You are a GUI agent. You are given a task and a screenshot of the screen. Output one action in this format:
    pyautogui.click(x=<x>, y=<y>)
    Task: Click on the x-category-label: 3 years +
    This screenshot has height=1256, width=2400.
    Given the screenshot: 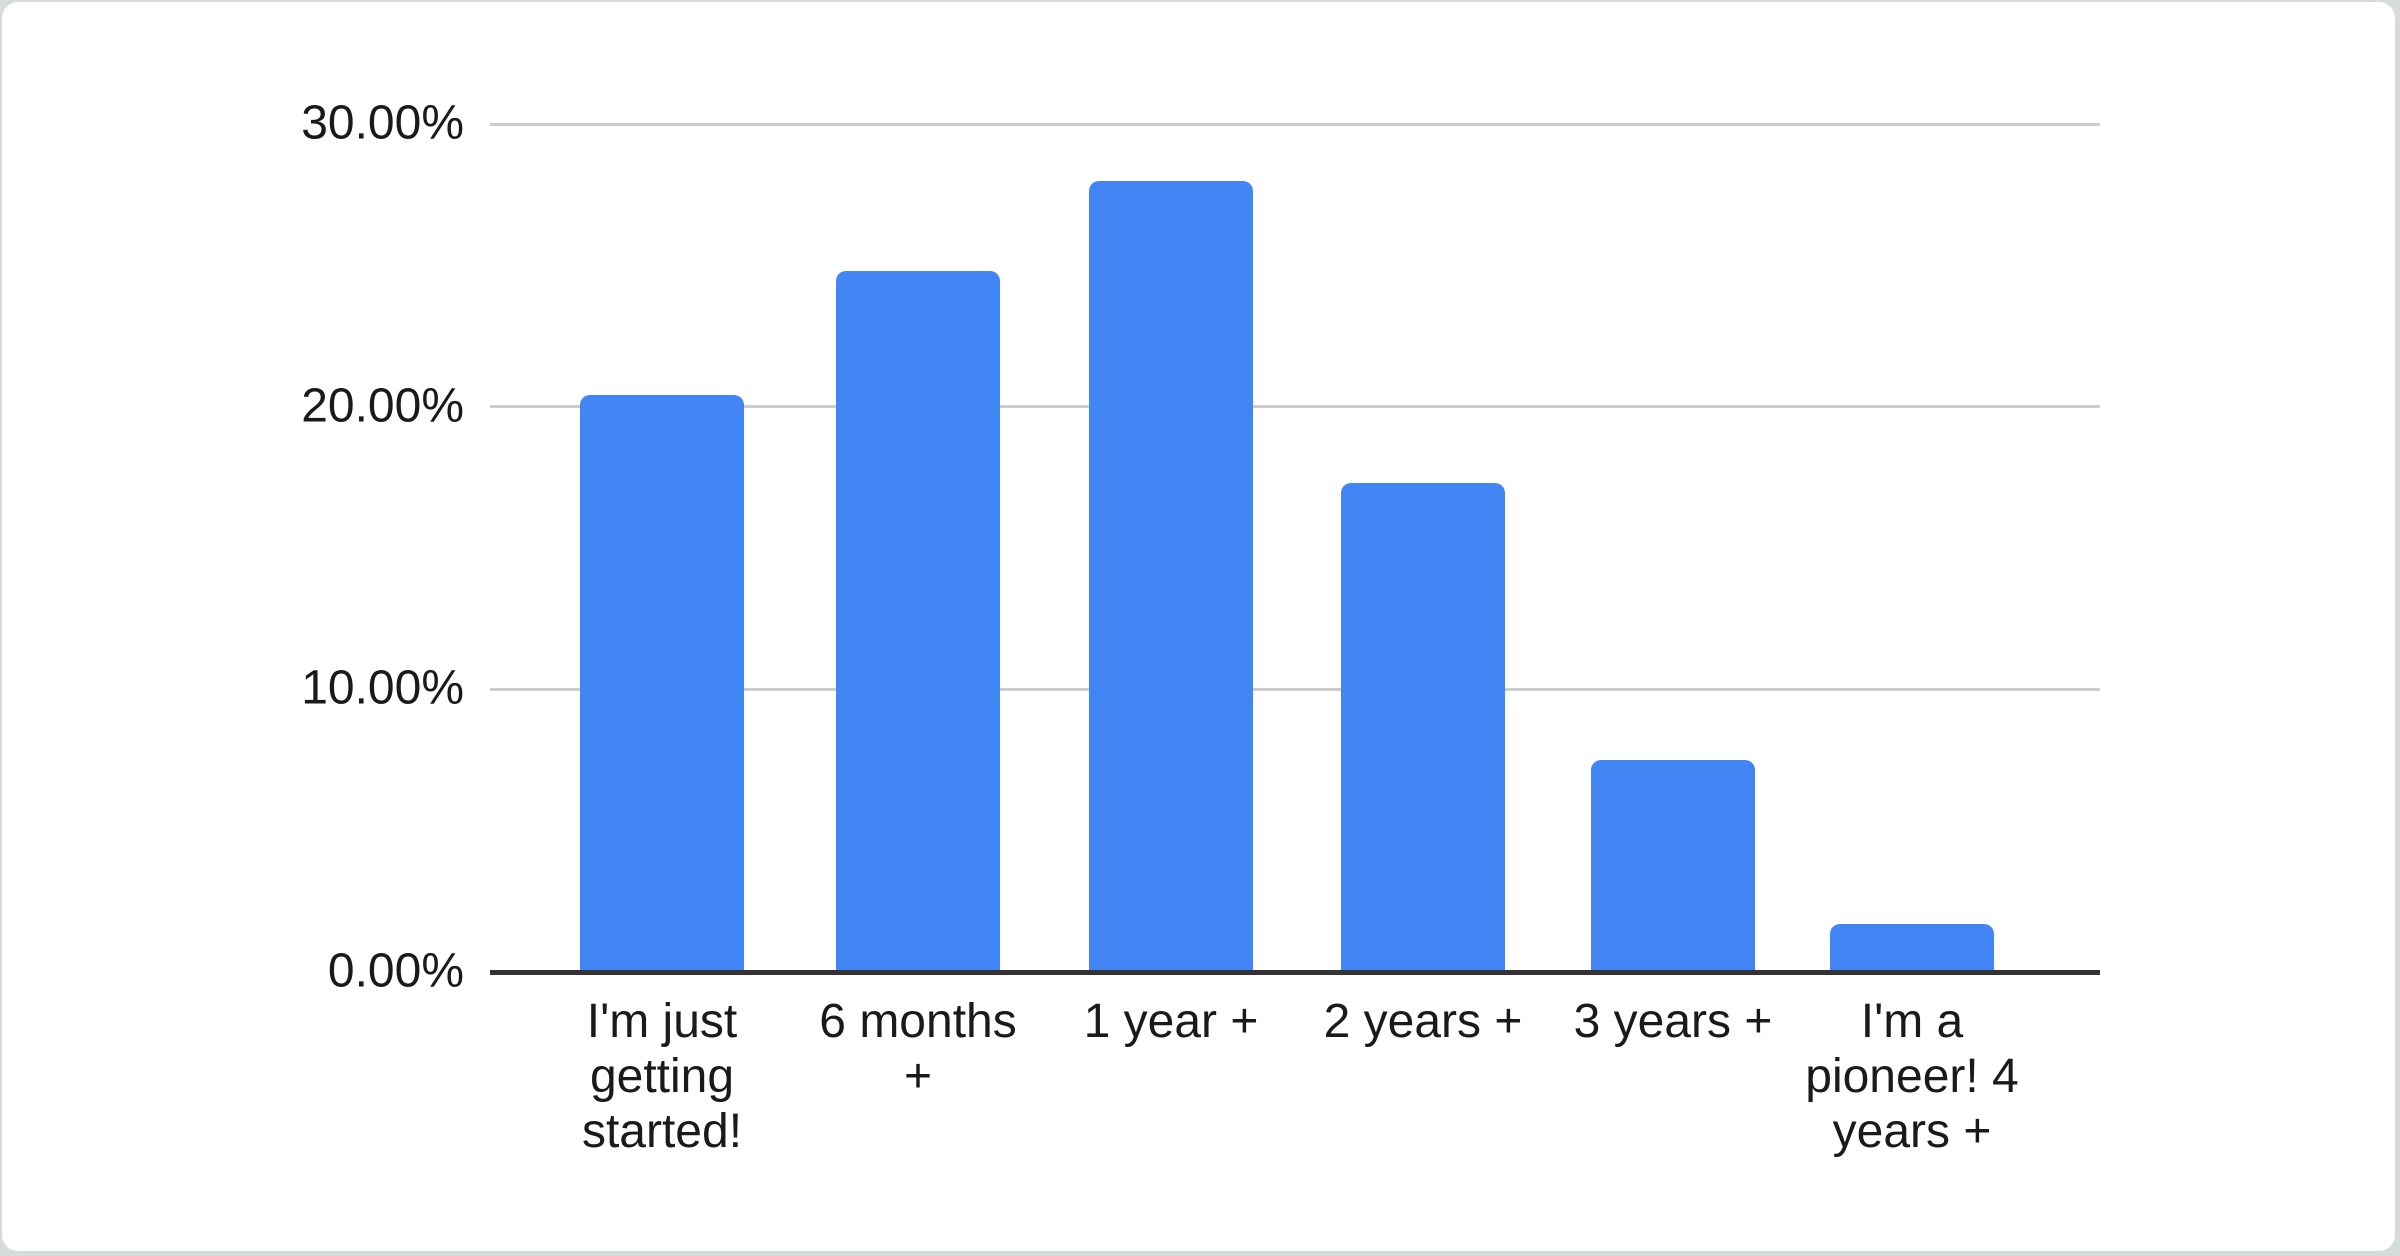 What is the action you would take?
    pyautogui.click(x=1673, y=1021)
    